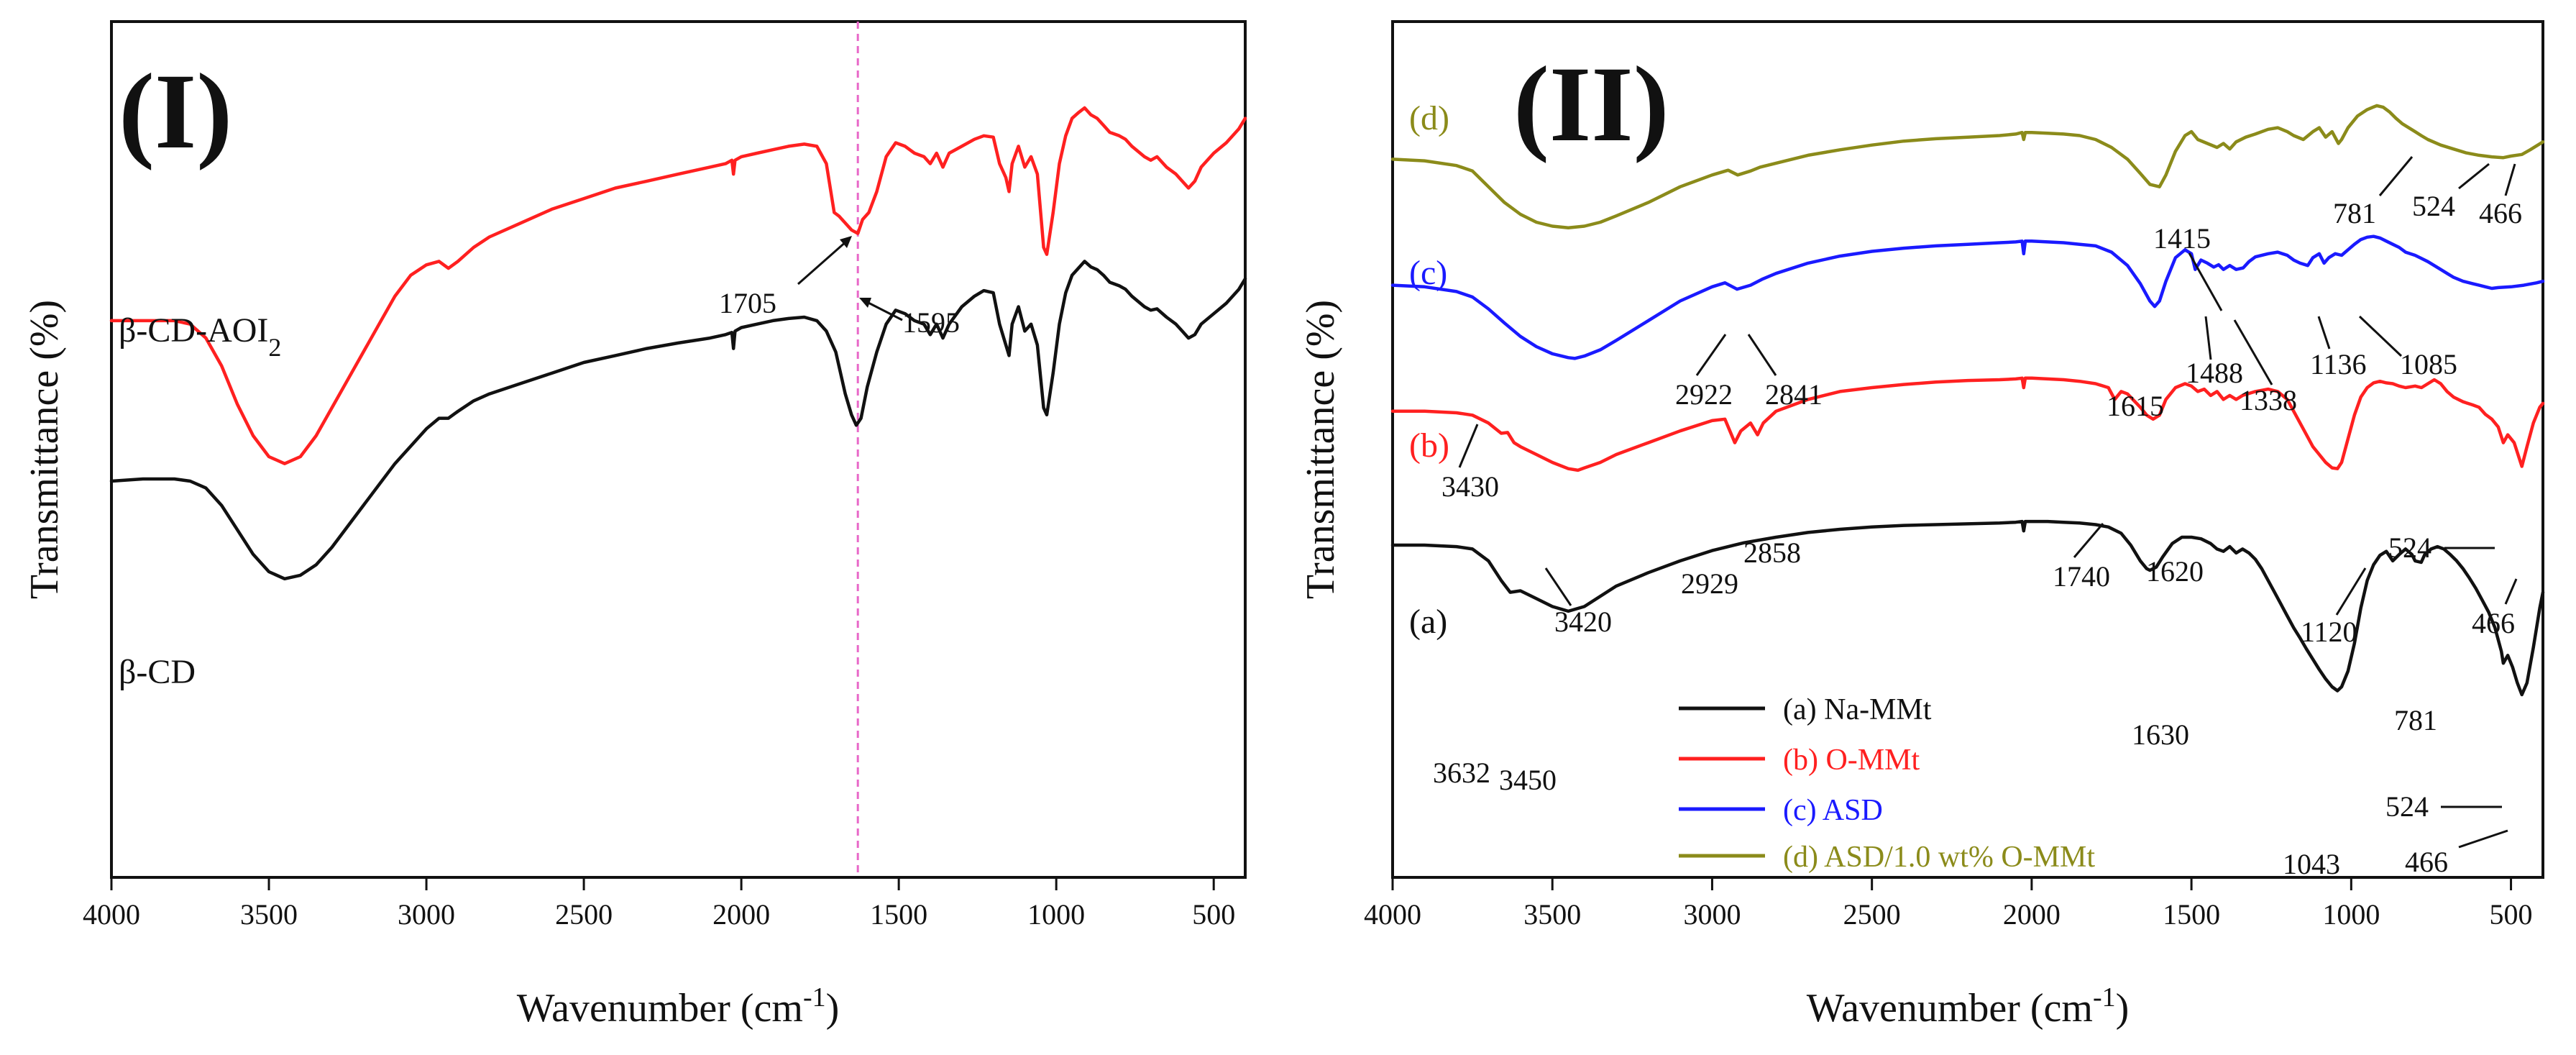  Describe the element at coordinates (2268, 400) in the screenshot. I see `annotation-c-1338: 1338` at that location.